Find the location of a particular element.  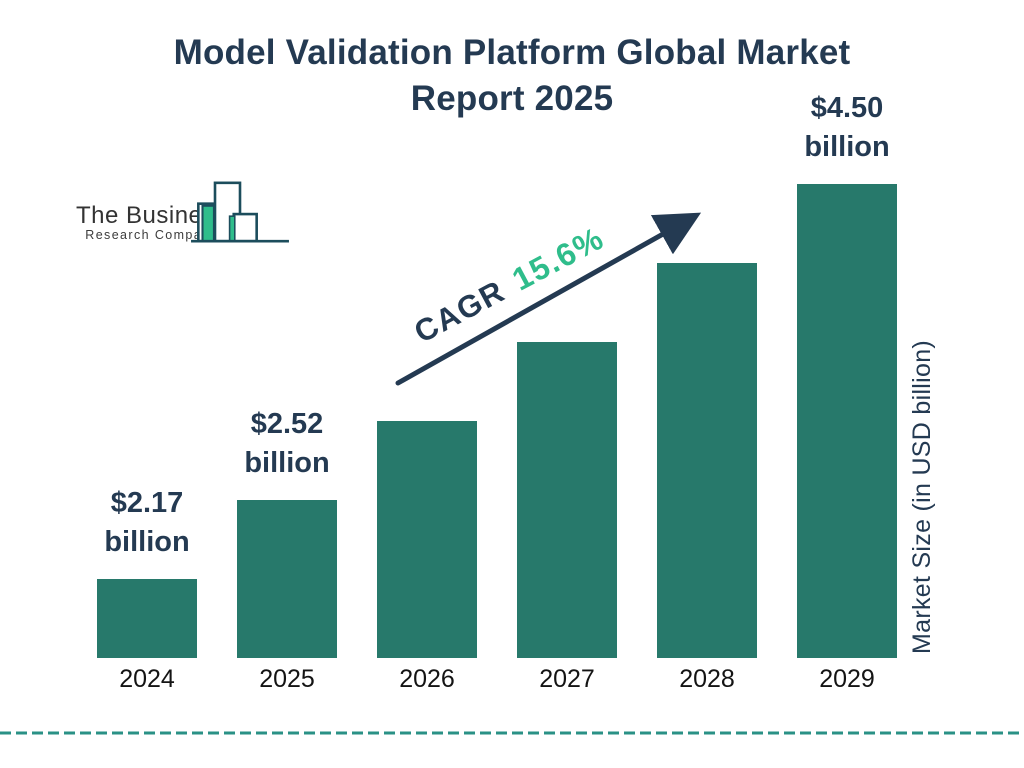

cagr-label: CAGR is located at coordinates (459, 311).